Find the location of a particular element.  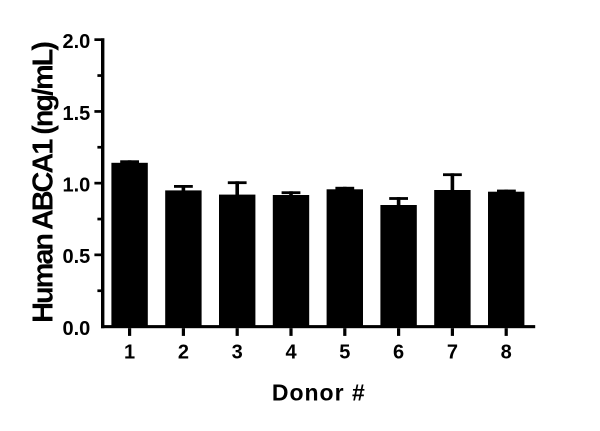

svg-text: 6 is located at coordinates (398, 352).